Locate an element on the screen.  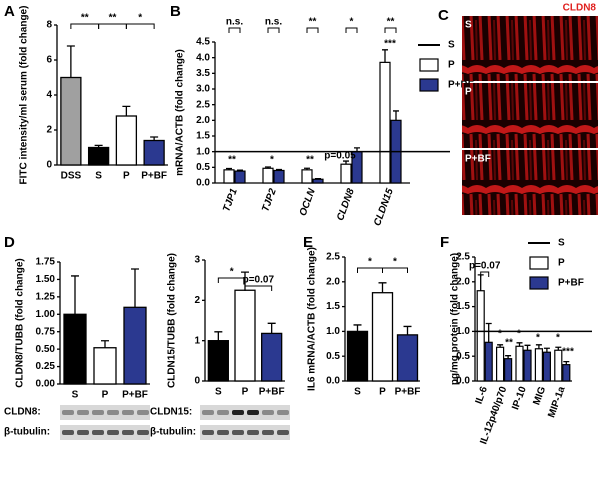
y-tick-label: 0.50 is located at coordinates (46, 349).